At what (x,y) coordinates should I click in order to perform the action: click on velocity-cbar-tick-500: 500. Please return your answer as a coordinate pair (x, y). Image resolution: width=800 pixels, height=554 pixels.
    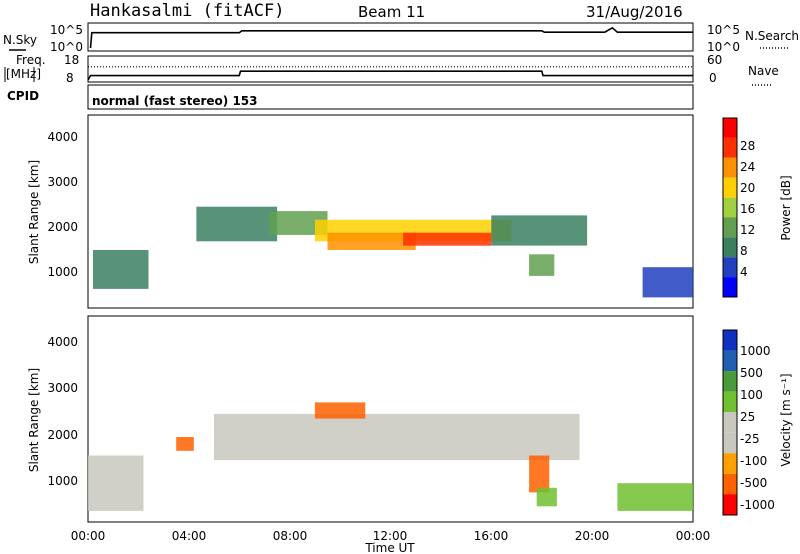
    Looking at the image, I should click on (751, 373).